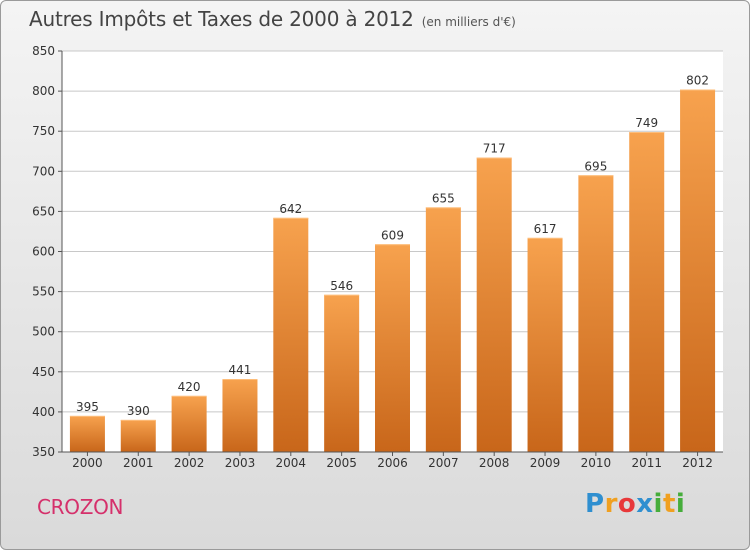 The width and height of the screenshot is (750, 550). I want to click on x-tick-label: 2001, so click(138, 463).